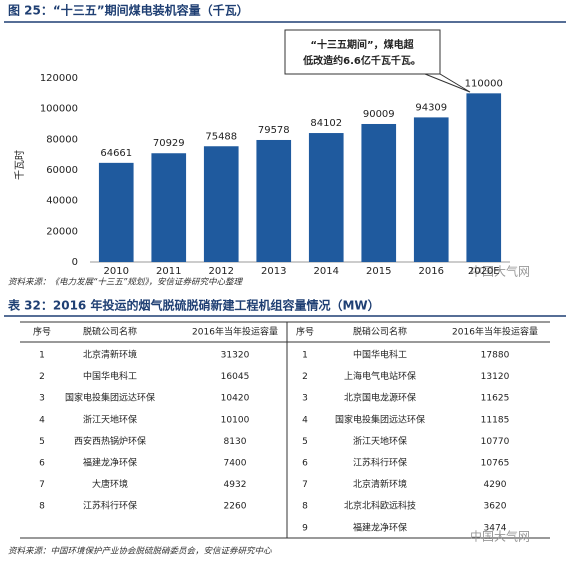  Describe the element at coordinates (75, 262) in the screenshot. I see `y-tick-label: 0` at that location.